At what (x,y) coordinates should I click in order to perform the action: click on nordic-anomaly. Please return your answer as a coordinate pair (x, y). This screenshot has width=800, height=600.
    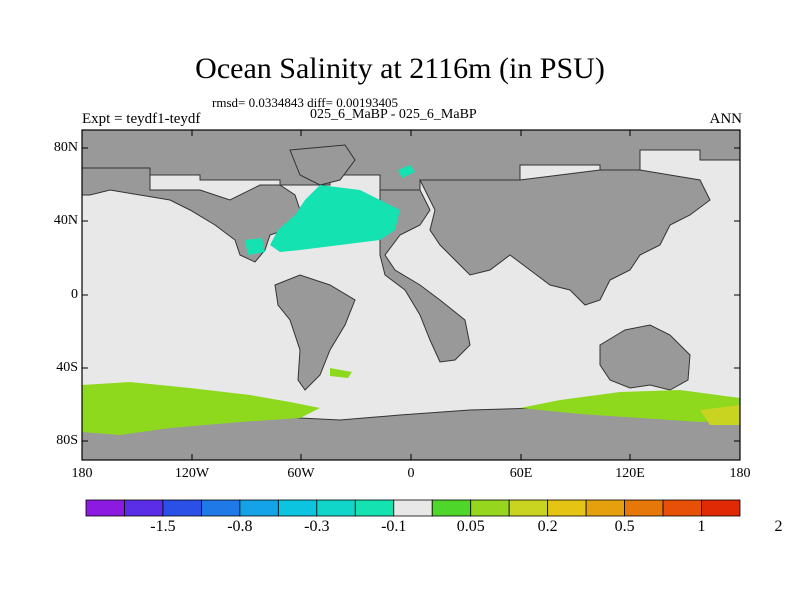
    Looking at the image, I should click on (406, 171).